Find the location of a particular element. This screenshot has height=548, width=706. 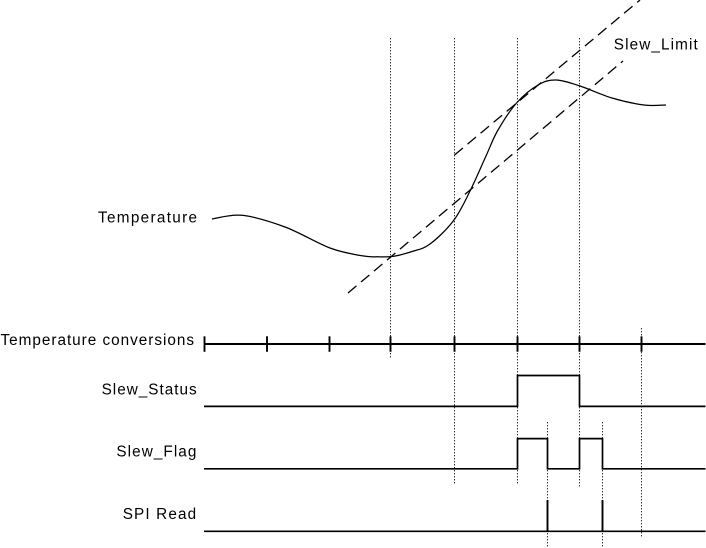

svg-text: Slew_Flag is located at coordinates (156, 452).